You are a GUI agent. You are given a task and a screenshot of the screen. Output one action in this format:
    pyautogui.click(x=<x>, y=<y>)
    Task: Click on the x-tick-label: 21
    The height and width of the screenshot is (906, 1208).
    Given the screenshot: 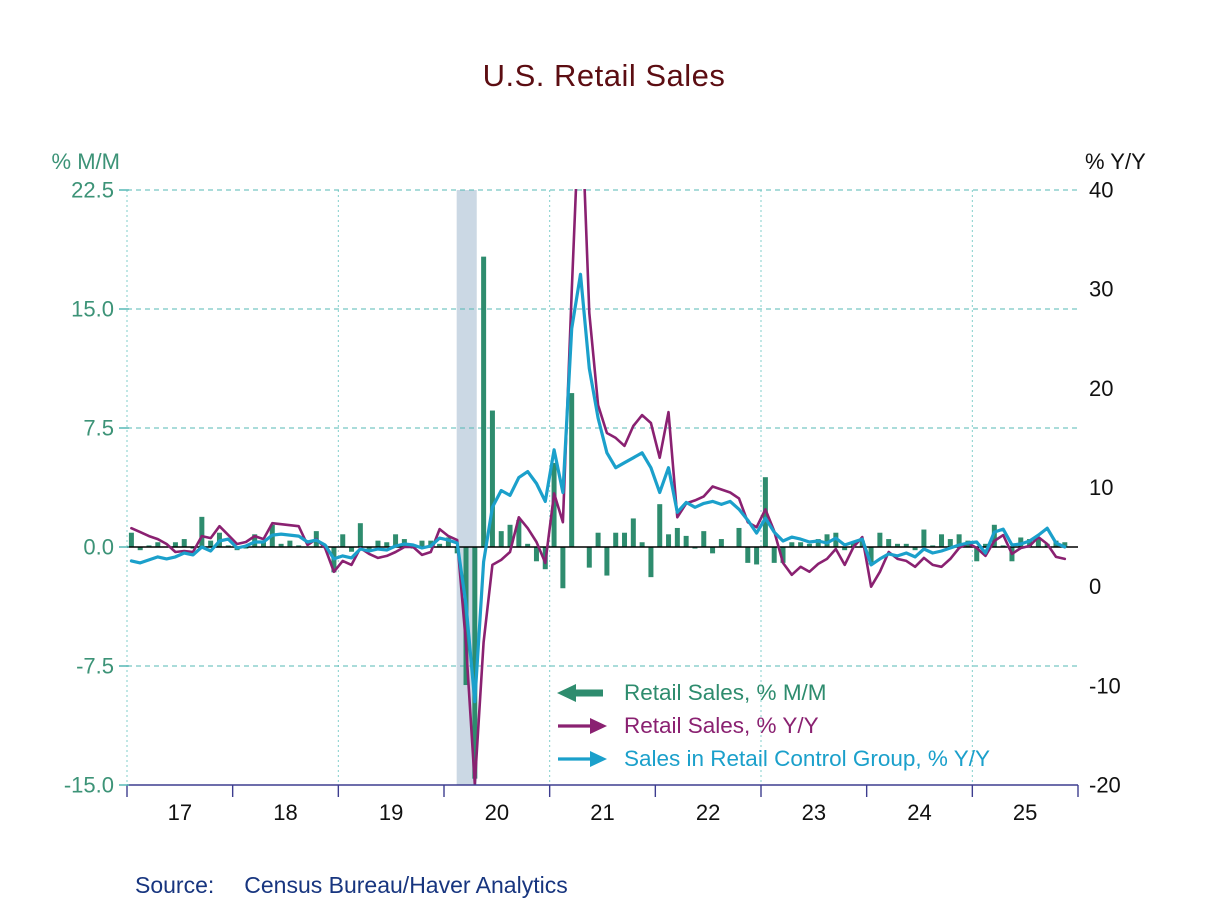 What is the action you would take?
    pyautogui.click(x=602, y=812)
    